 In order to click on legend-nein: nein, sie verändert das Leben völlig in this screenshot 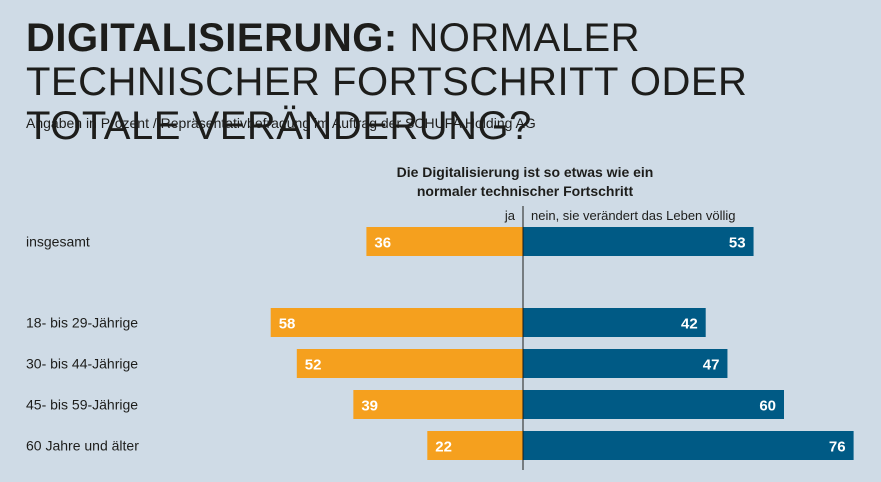, I will do `click(633, 215)`.